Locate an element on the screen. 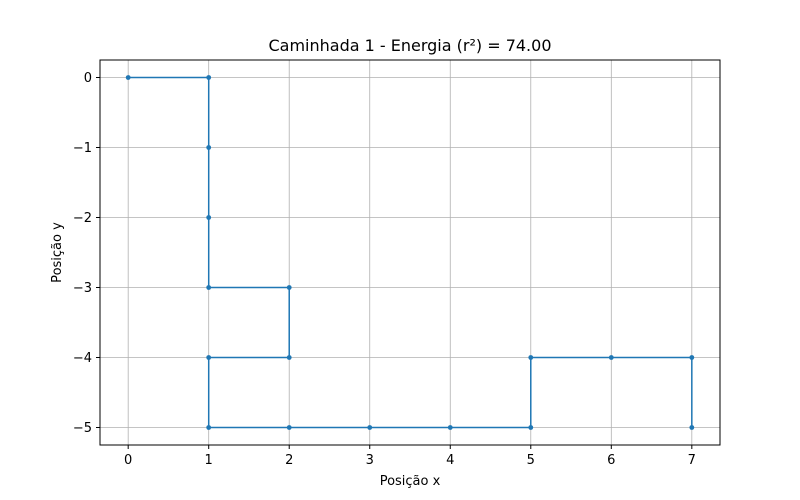 This screenshot has height=500, width=800. x-tick-label: 7 is located at coordinates (692, 460).